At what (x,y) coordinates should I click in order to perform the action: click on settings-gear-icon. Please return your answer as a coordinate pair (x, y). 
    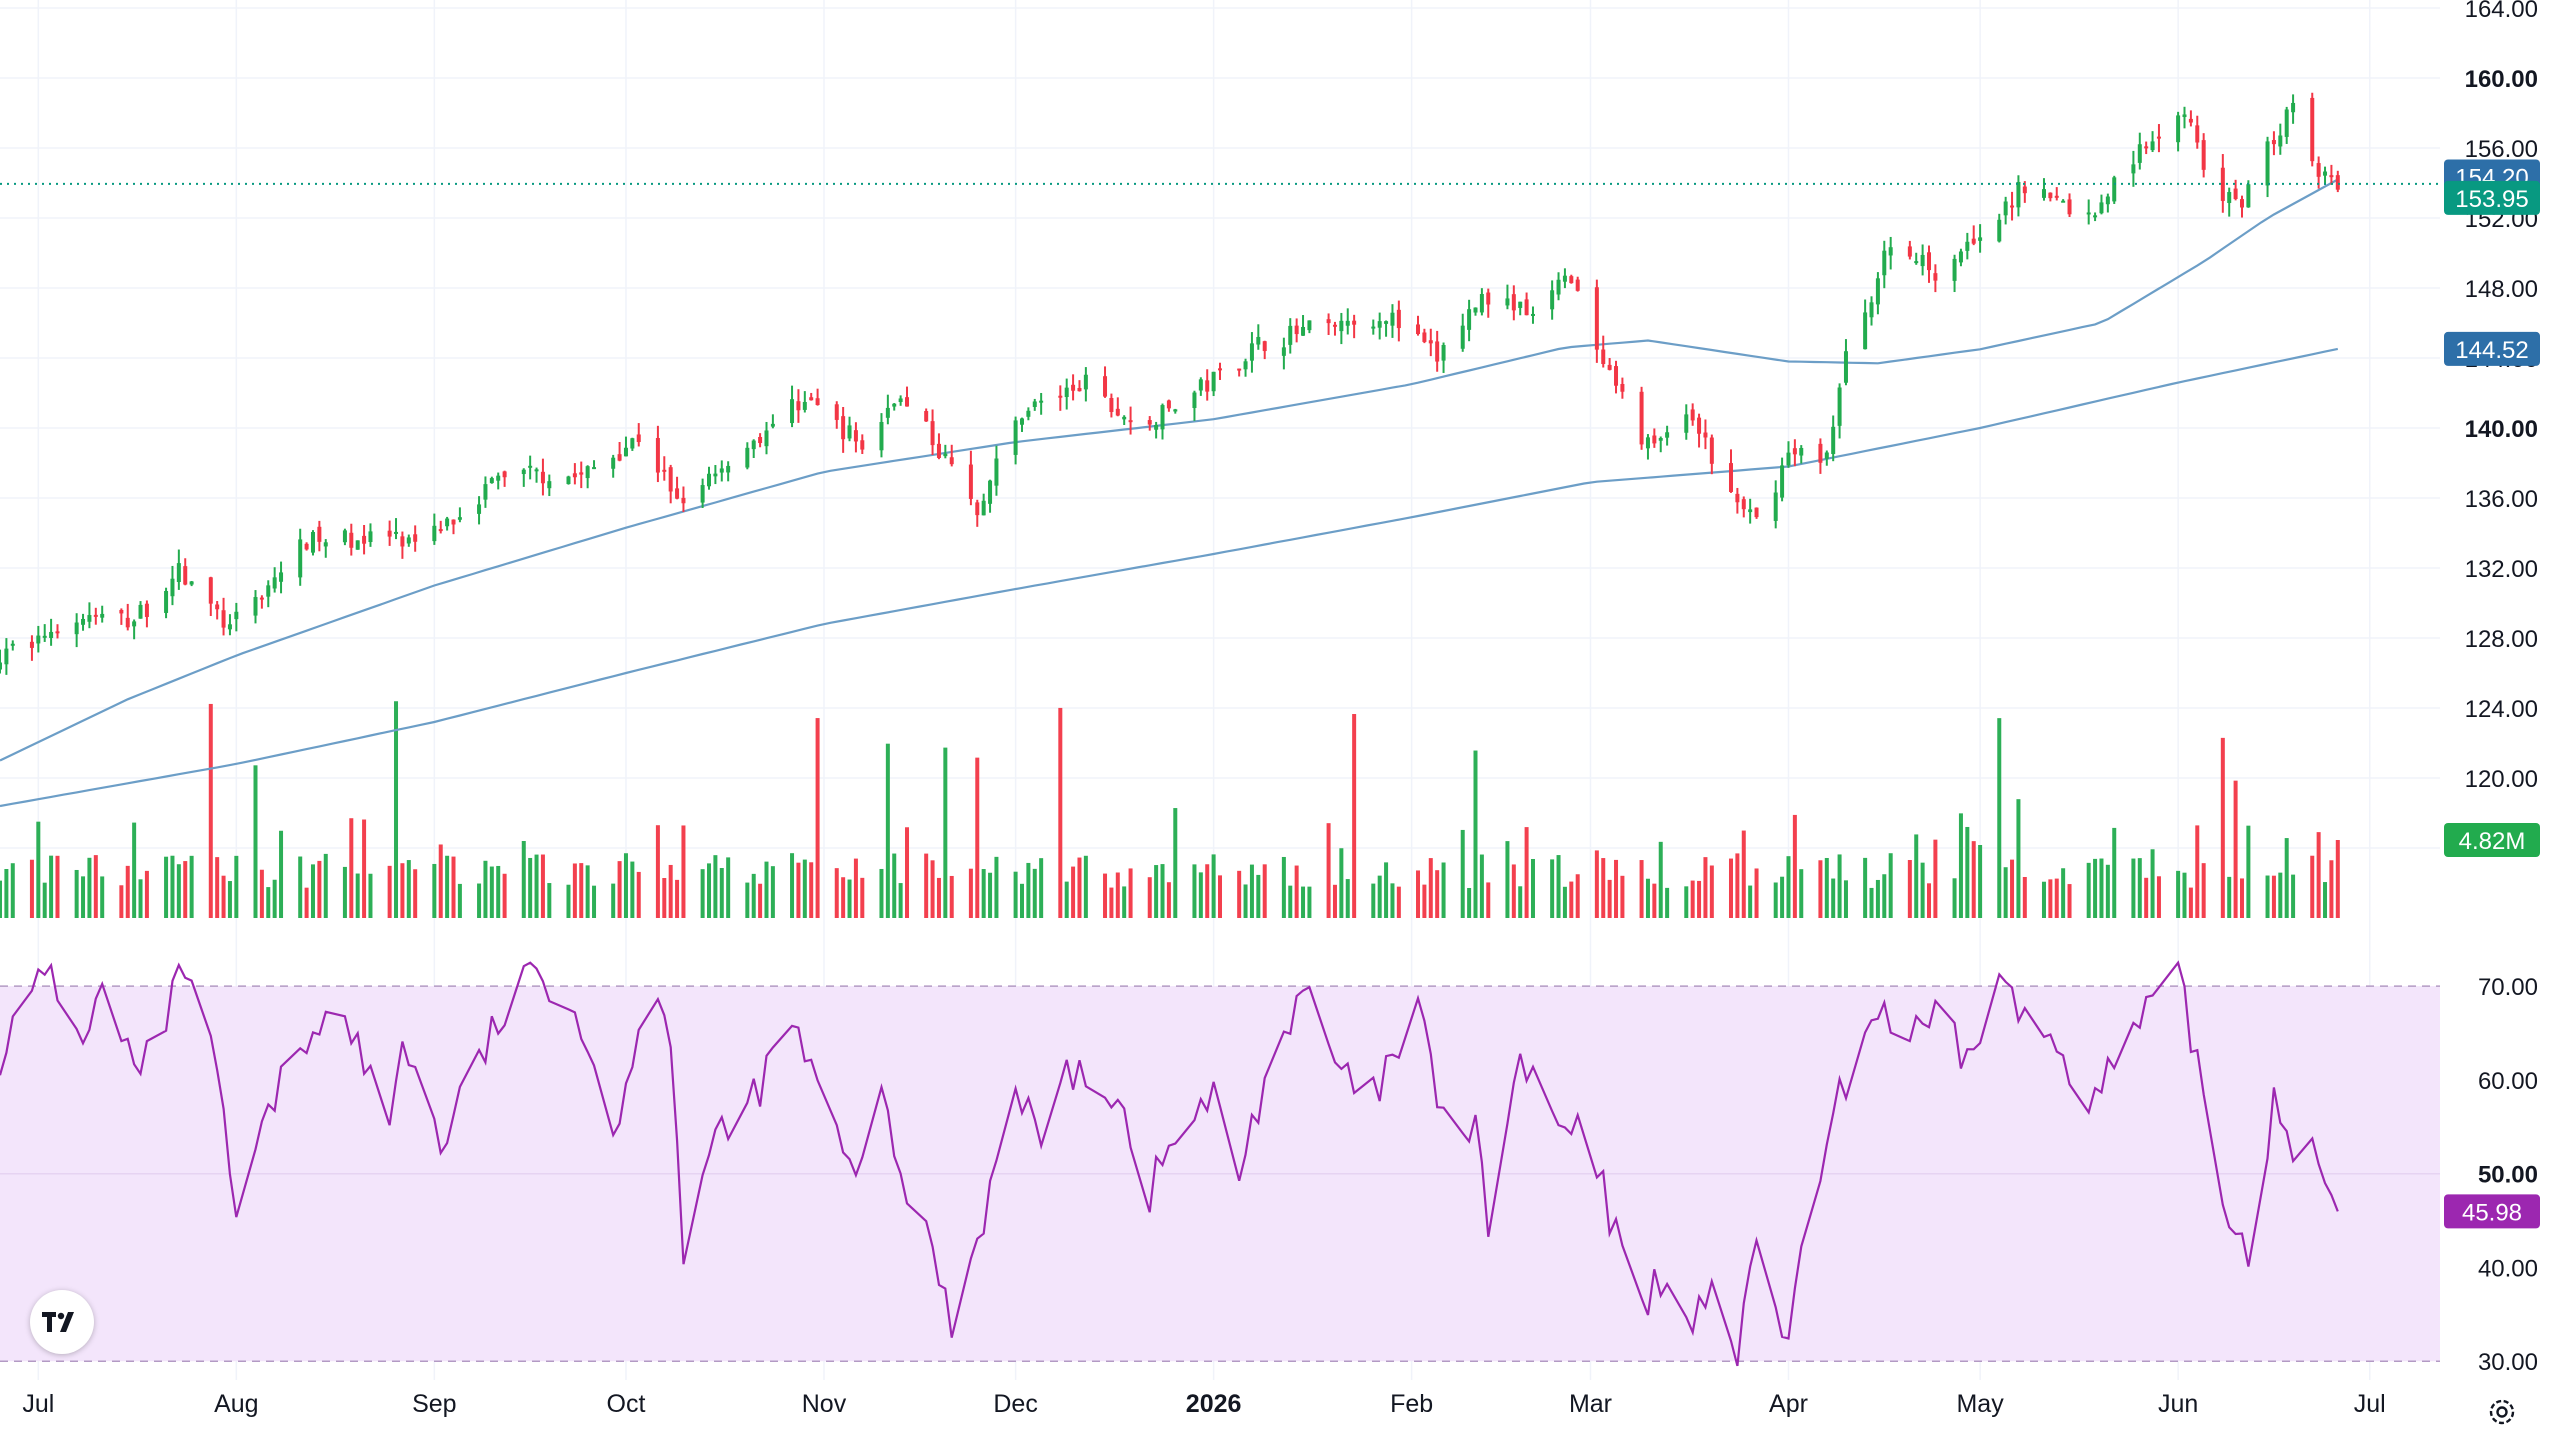
    Looking at the image, I should click on (2502, 1412).